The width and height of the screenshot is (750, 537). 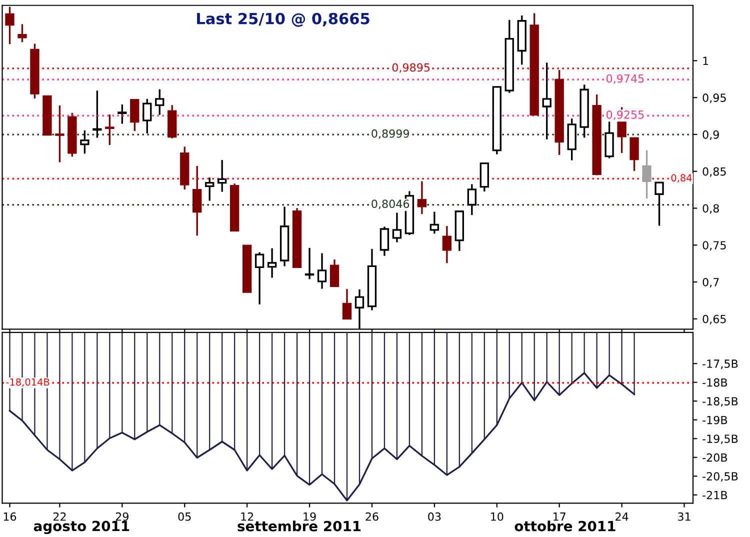 I want to click on text: agosto 2011, so click(x=82, y=527).